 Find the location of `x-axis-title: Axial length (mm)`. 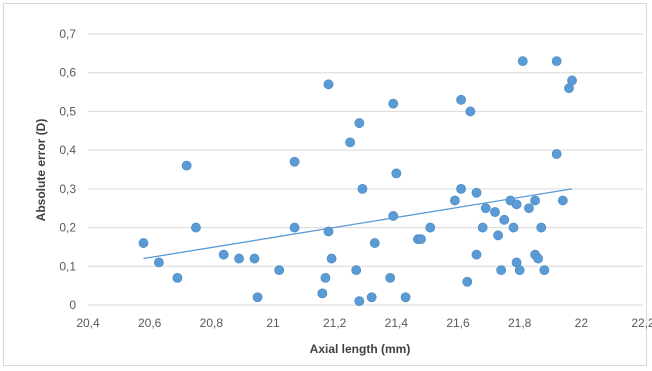

x-axis-title: Axial length (mm) is located at coordinates (360, 349).